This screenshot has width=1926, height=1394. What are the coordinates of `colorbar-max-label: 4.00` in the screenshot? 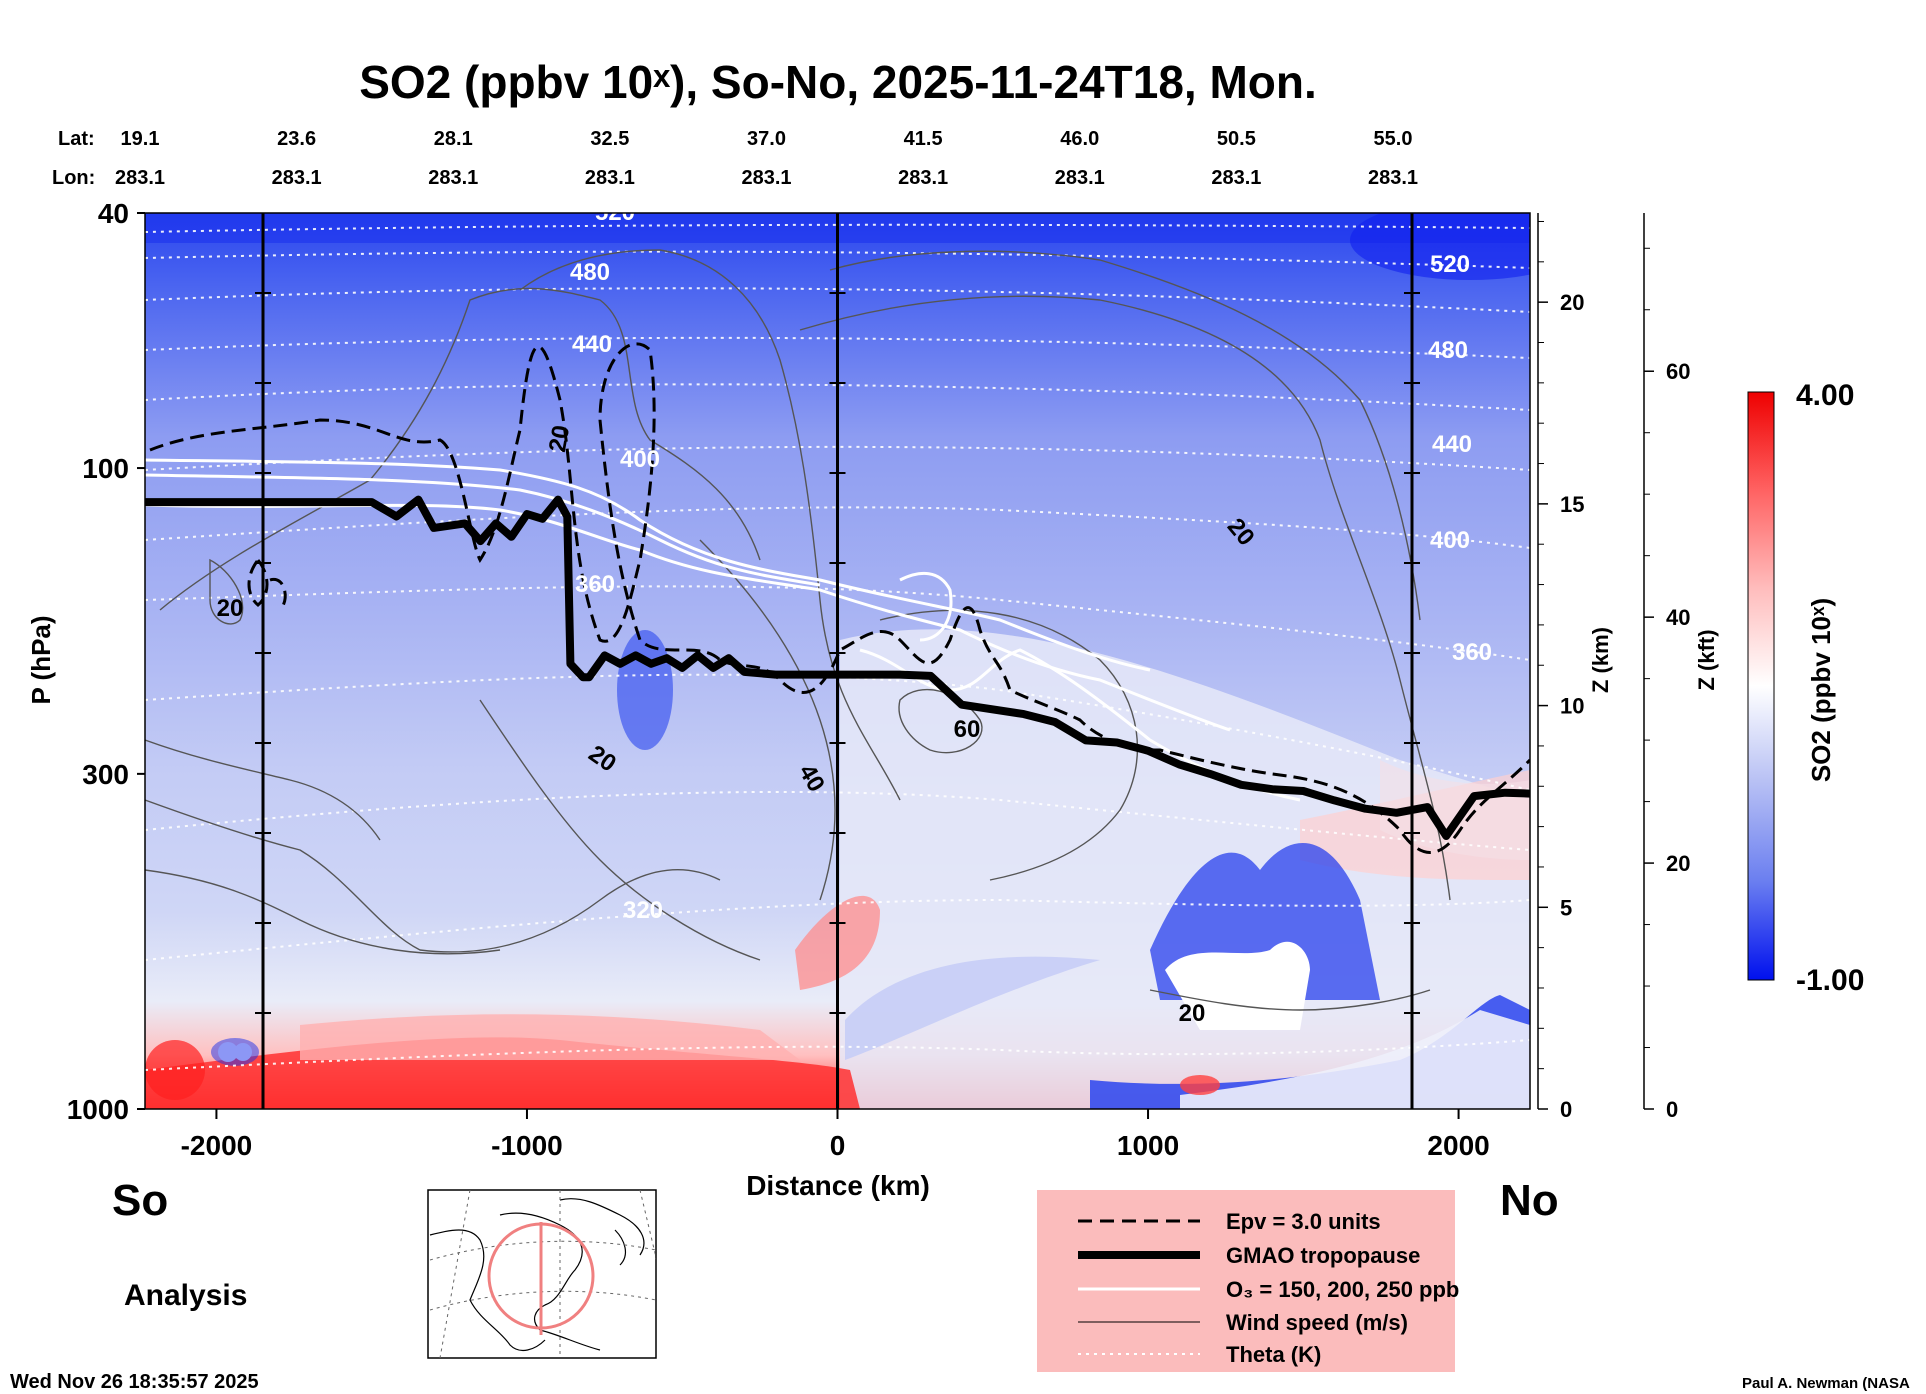 It's located at (1825, 395).